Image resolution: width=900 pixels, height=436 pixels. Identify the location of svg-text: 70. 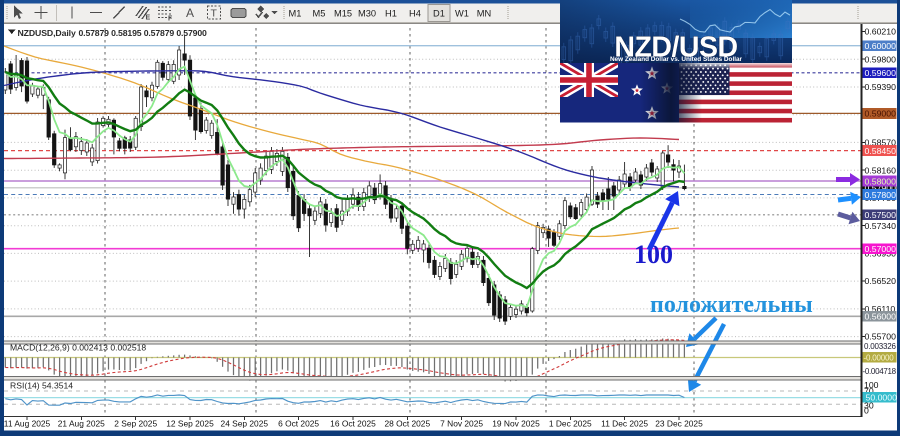
(869, 391).